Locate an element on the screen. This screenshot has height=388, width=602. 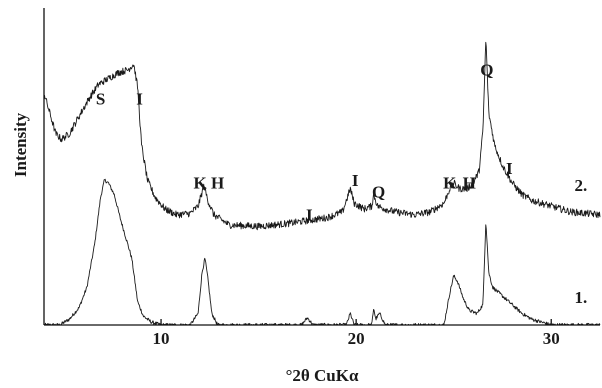
series-label-1: 1. is located at coordinates (580, 297).